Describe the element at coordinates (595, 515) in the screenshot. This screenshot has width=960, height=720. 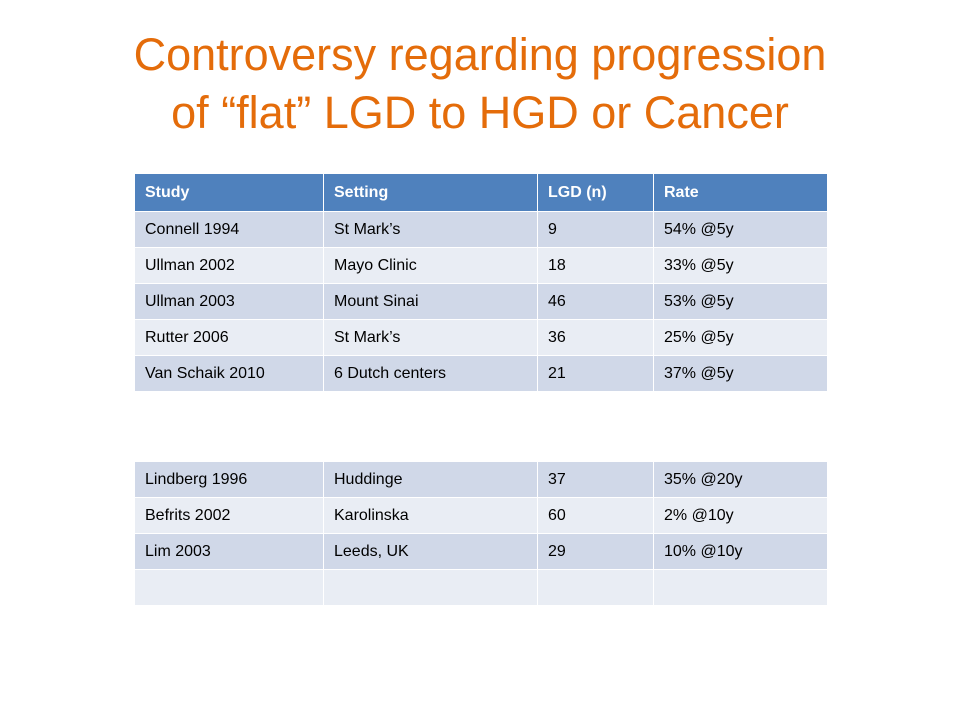
I see `cell-lgd-n: 60` at that location.